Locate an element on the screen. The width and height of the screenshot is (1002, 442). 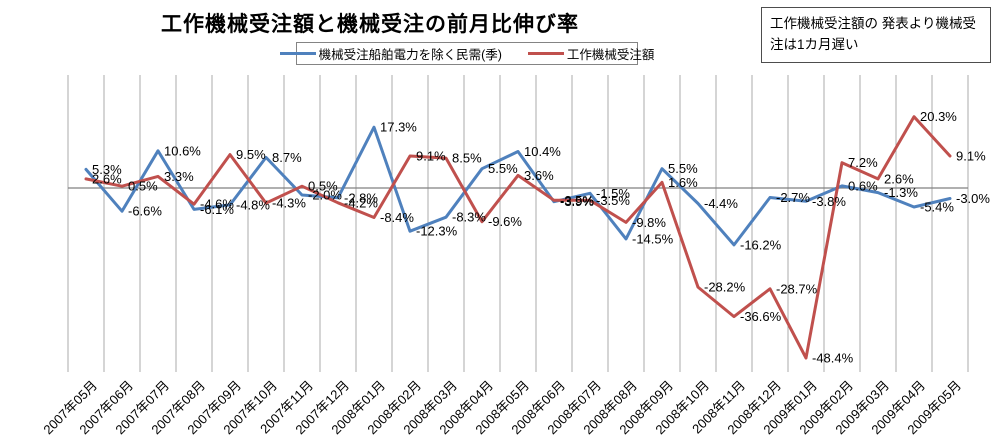
annotation-note: 工作機械受注額の 発表より機械受注は1カ月遅い is located at coordinates (876, 35).